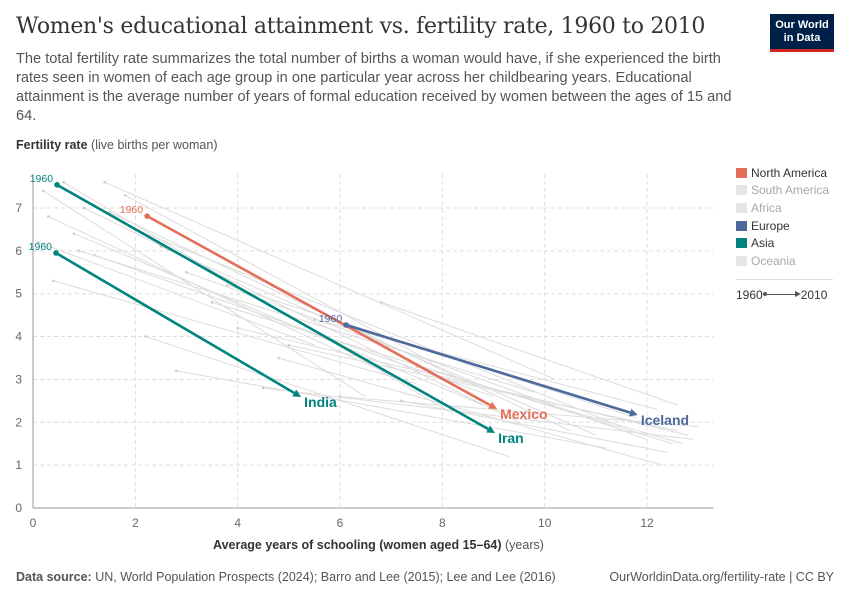 Image resolution: width=850 pixels, height=600 pixels. I want to click on start-point-mexico, so click(147, 216).